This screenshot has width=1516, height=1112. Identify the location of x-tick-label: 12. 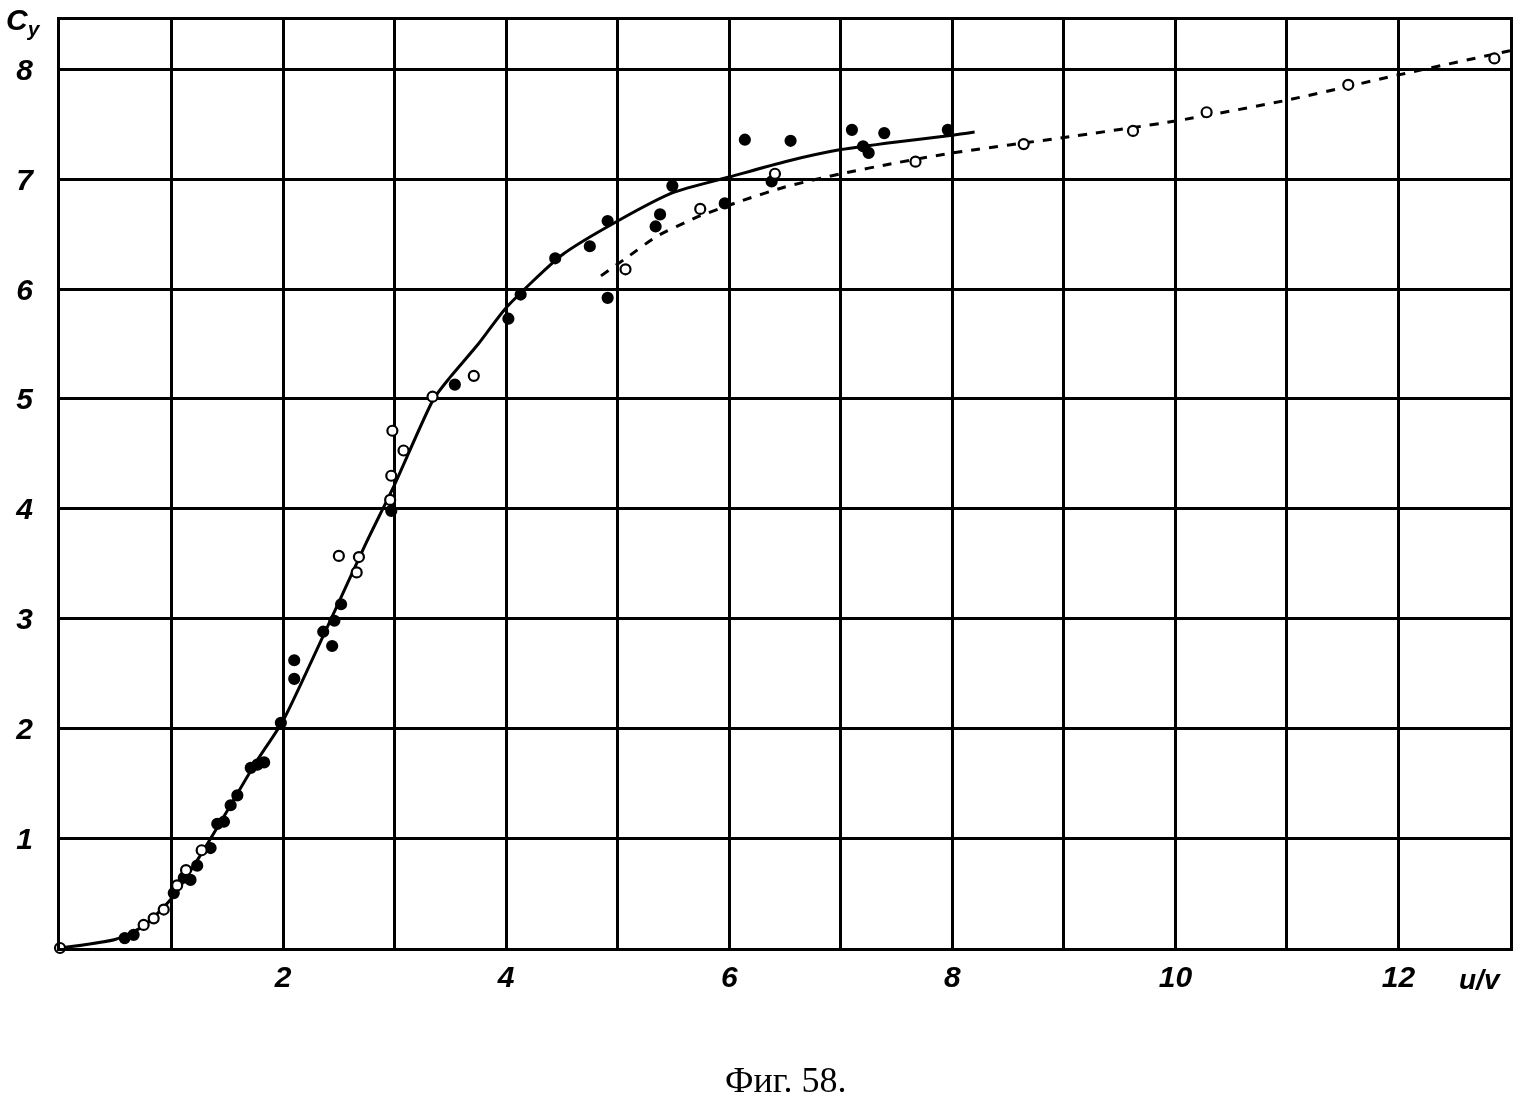
(1398, 976).